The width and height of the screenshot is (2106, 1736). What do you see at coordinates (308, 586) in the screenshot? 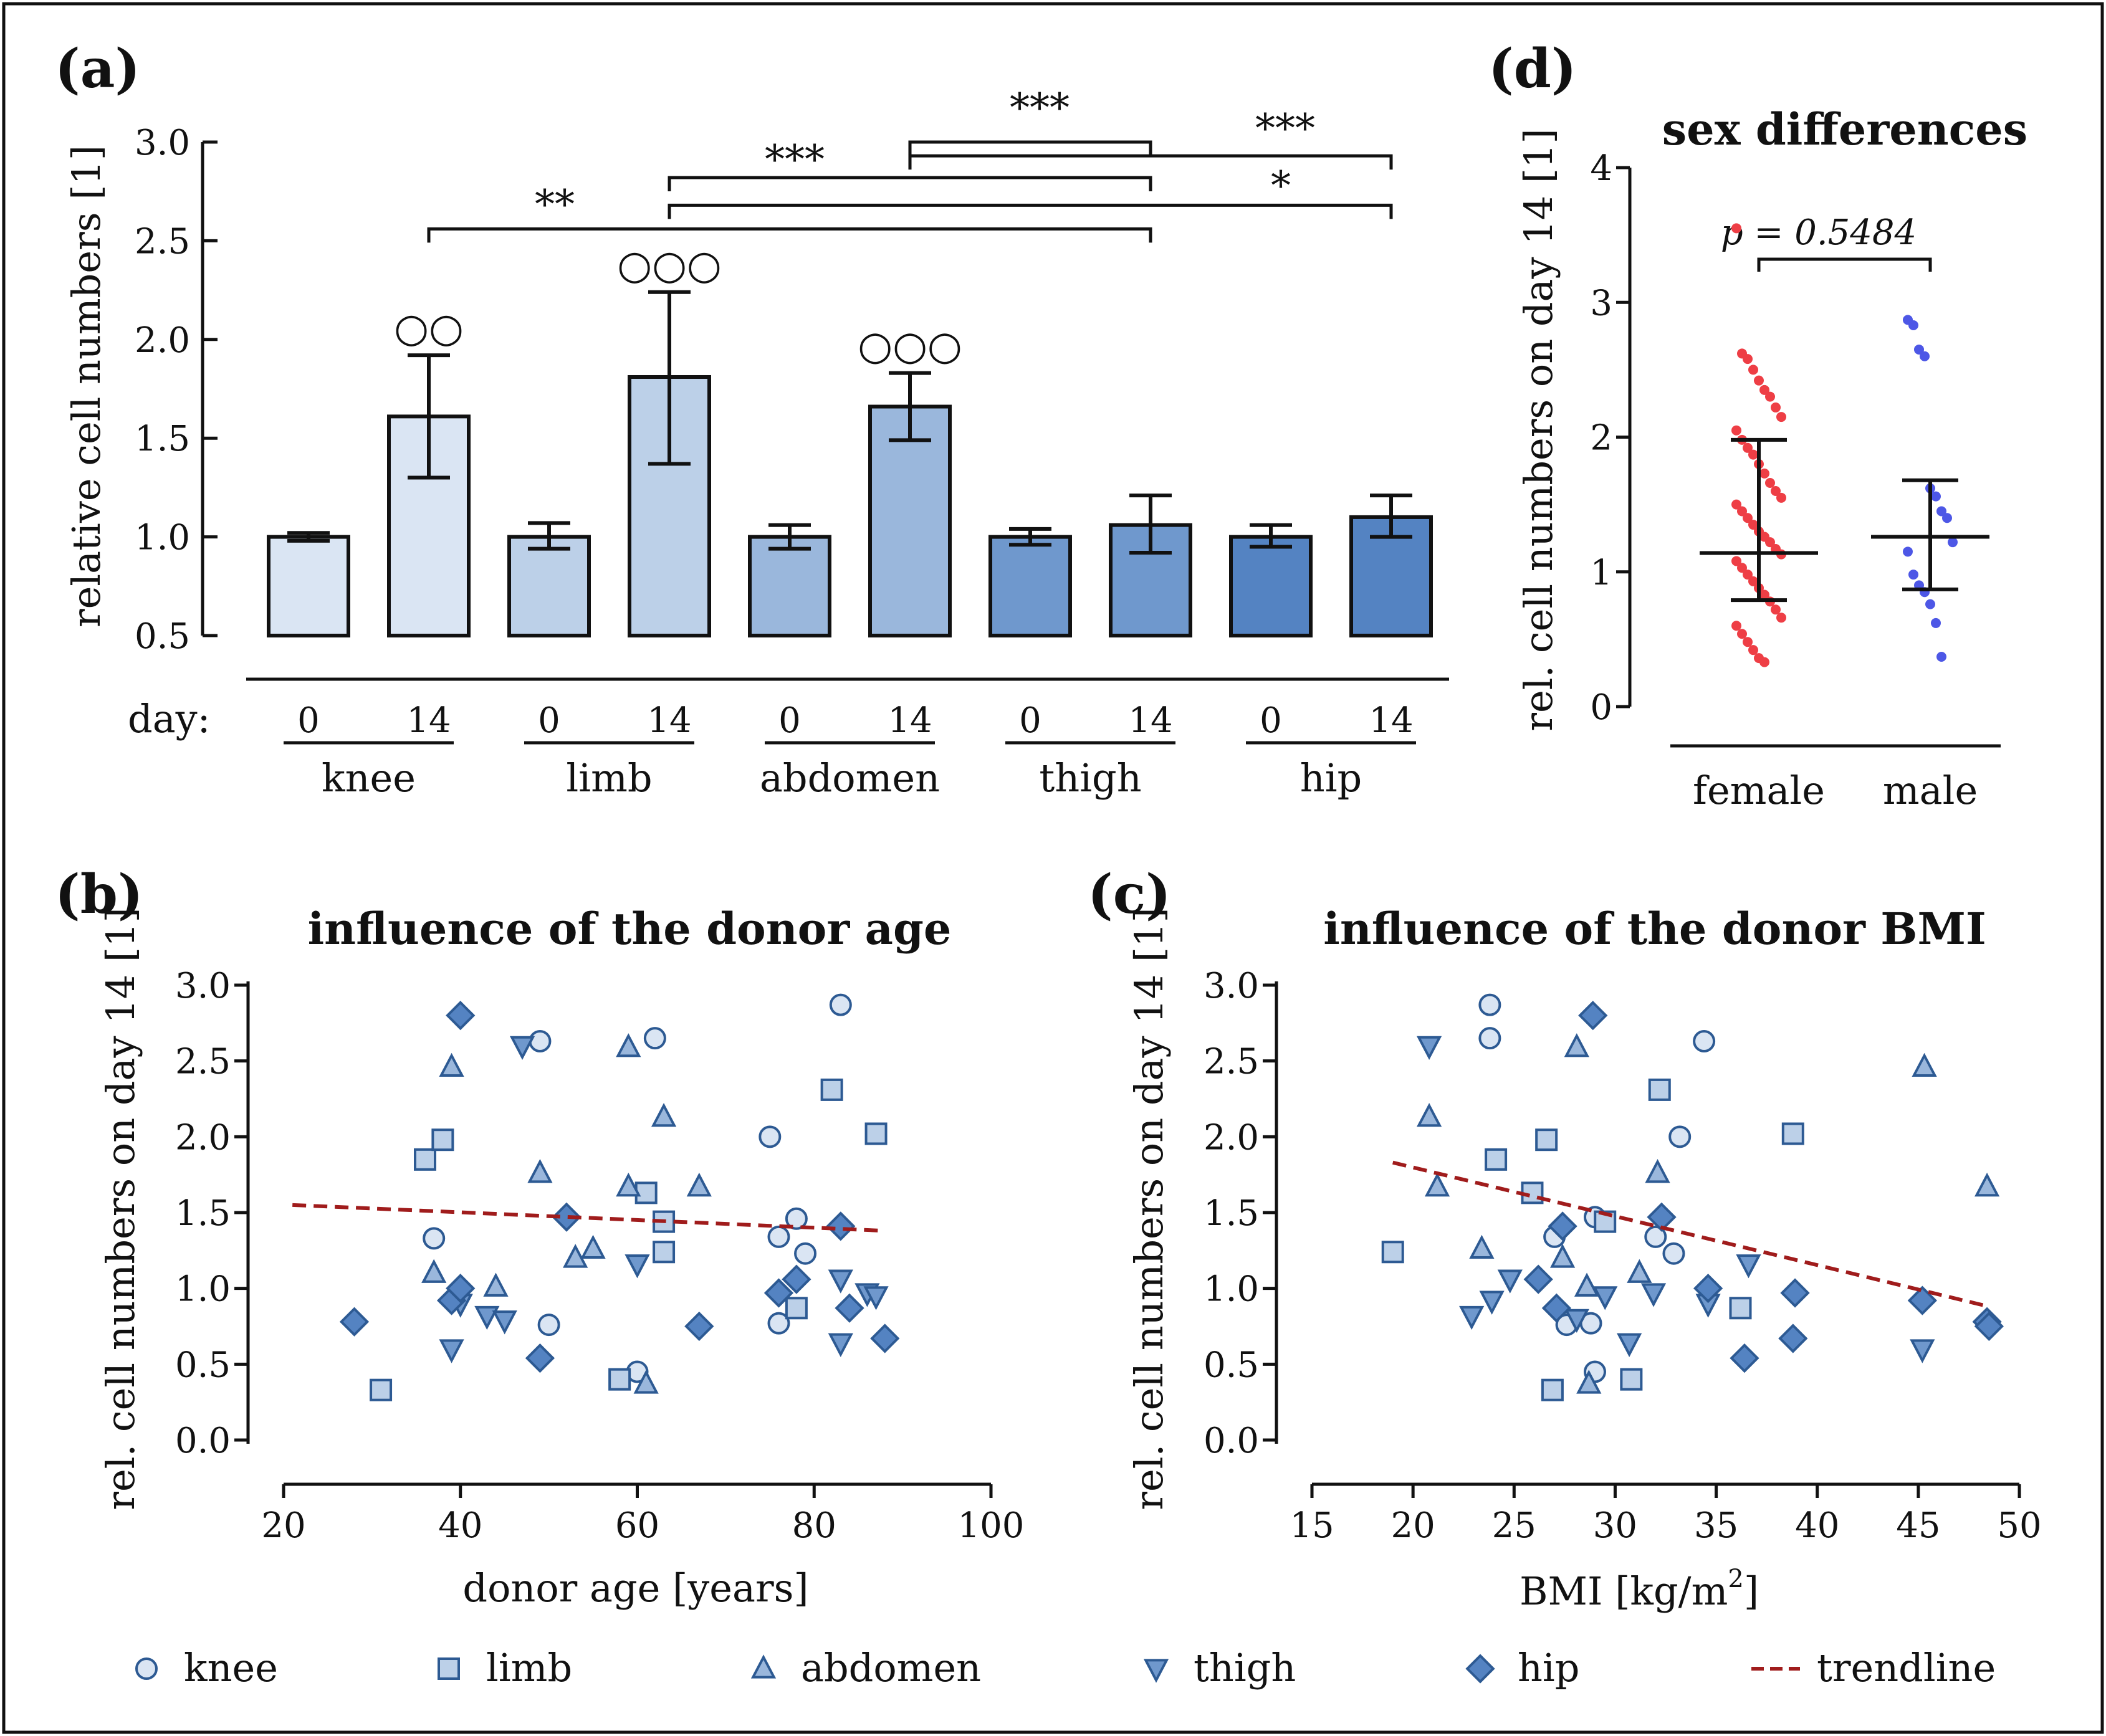
I see `chart-a-bar-knee-day0` at bounding box center [308, 586].